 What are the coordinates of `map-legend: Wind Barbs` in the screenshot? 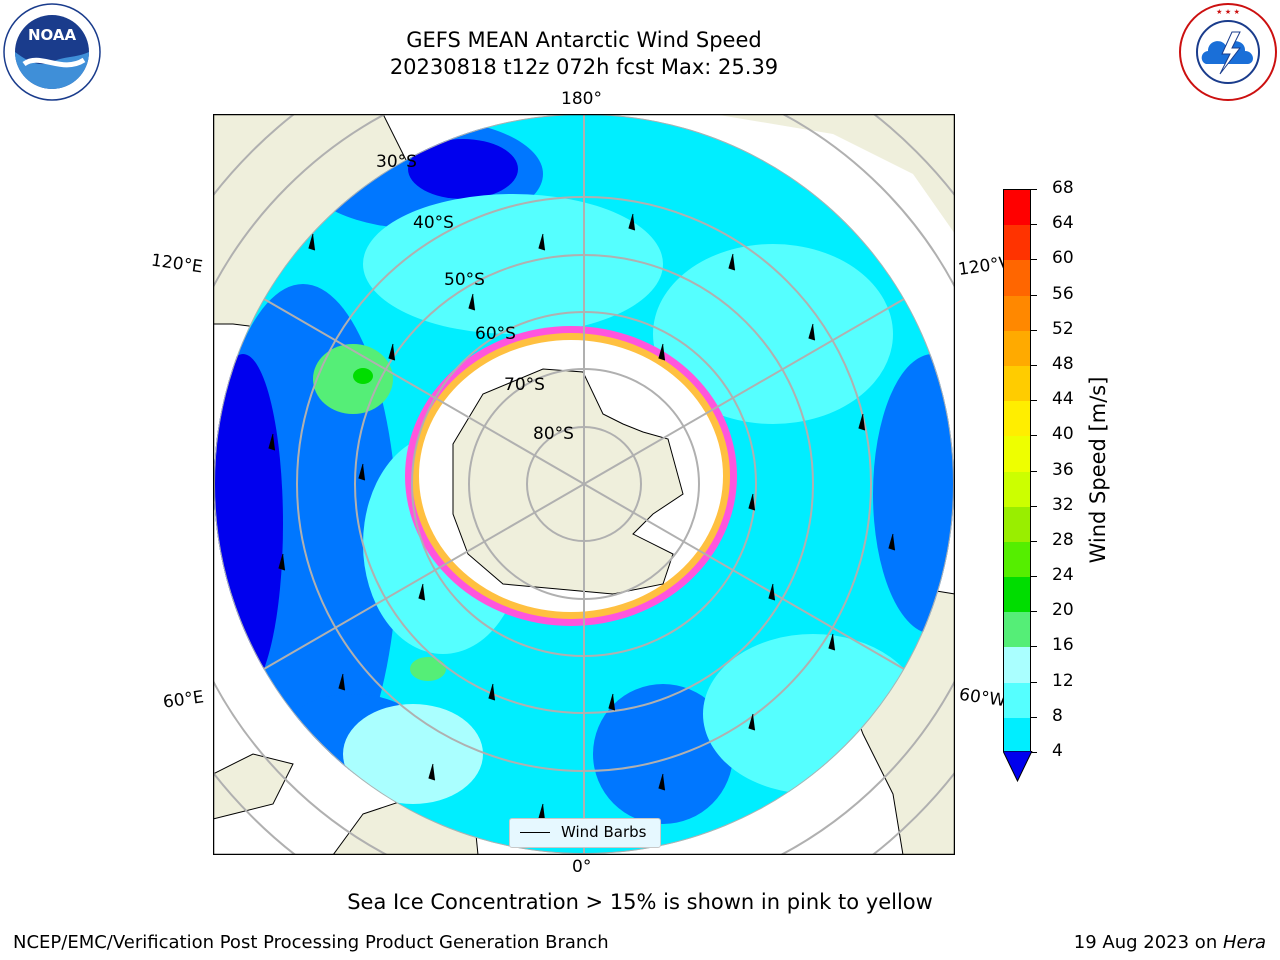 It's located at (585, 833).